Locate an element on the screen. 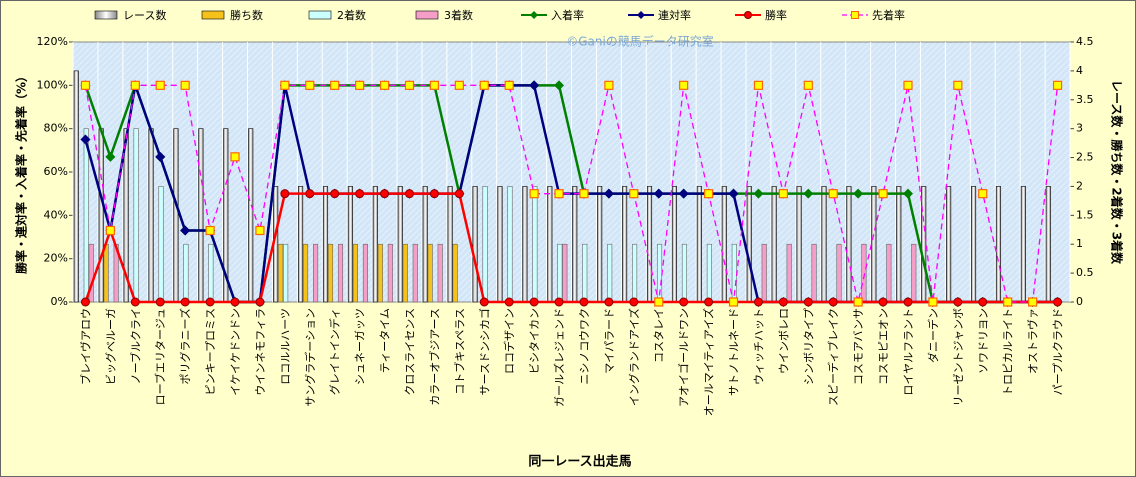  y2-tick-label: 3 is located at coordinates (1079, 128).